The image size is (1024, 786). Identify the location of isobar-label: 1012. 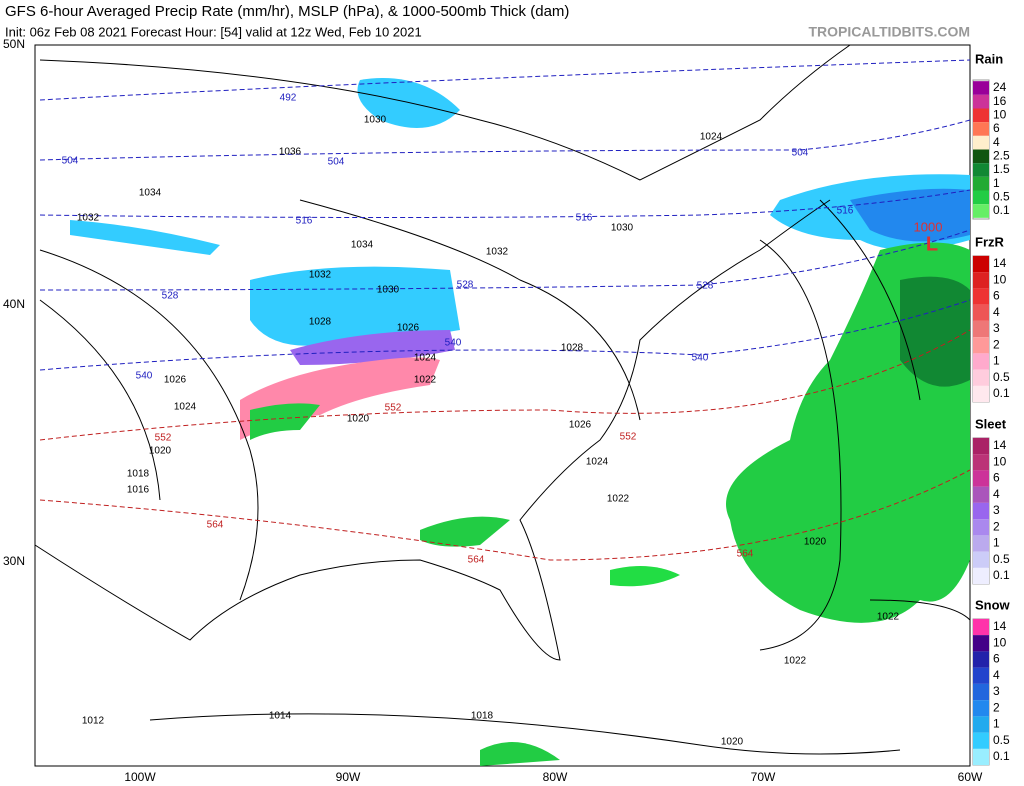
(93, 721).